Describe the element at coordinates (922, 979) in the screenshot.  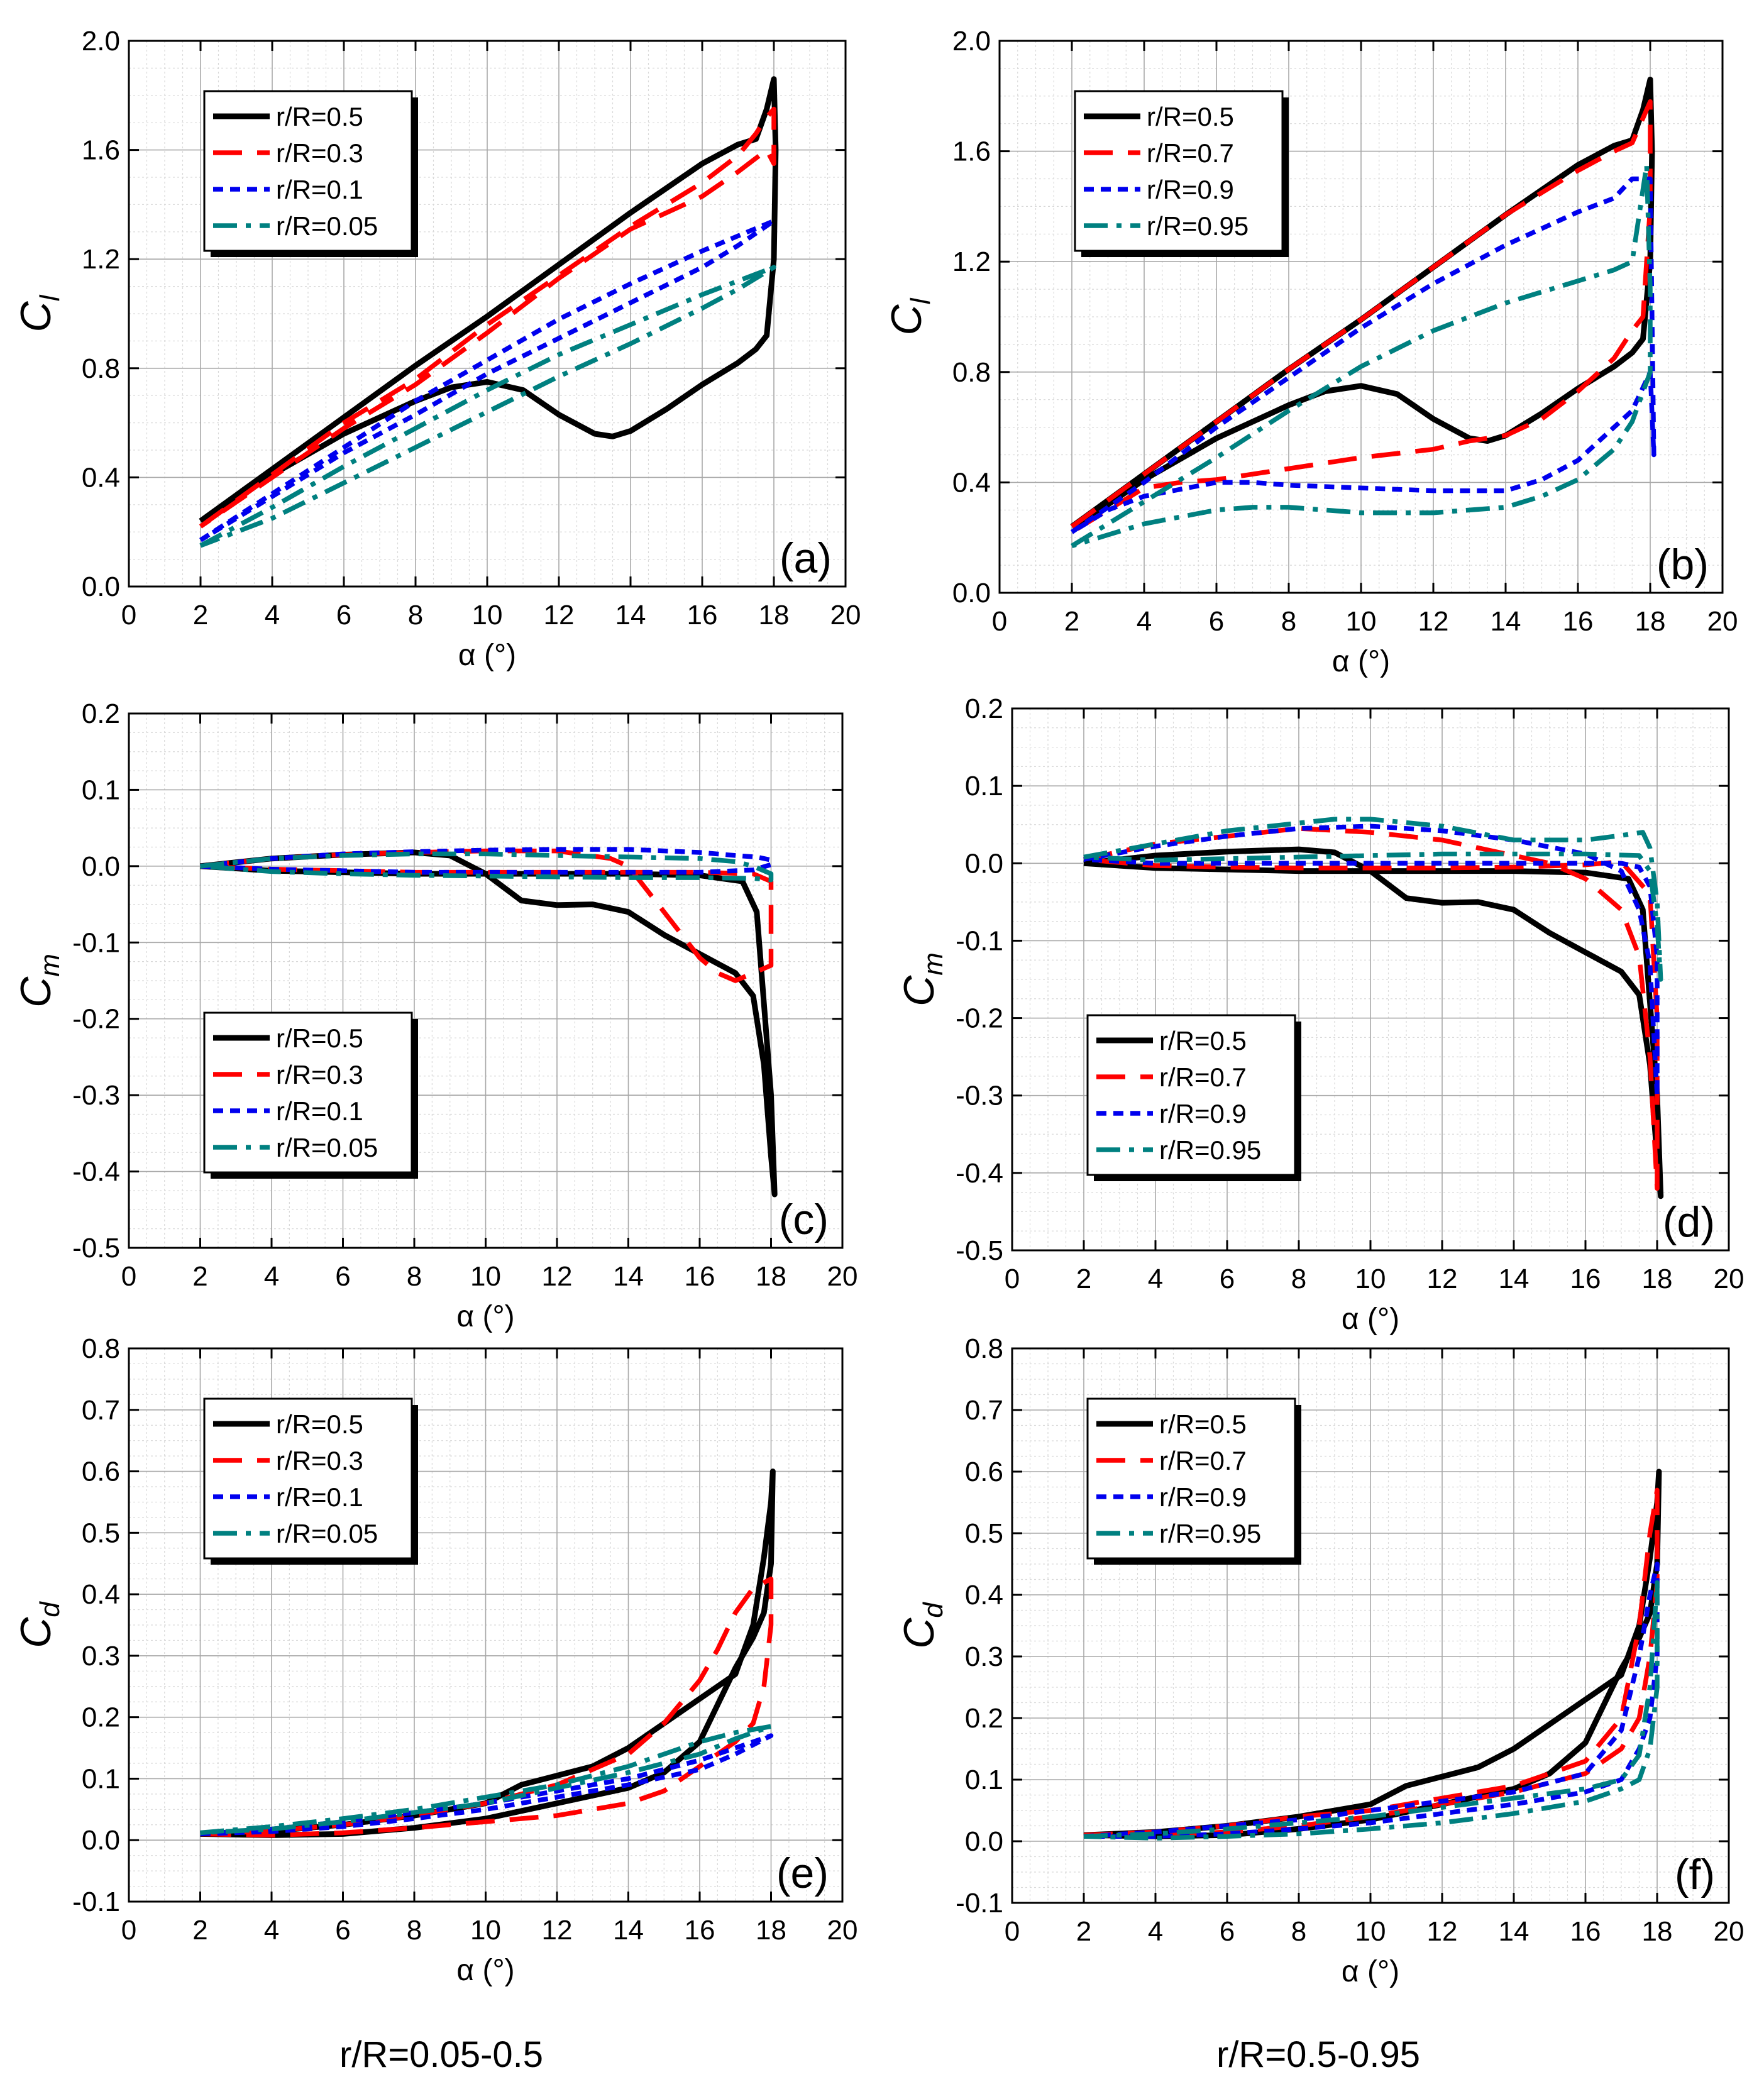
I see `y-axis-label: Cm` at that location.